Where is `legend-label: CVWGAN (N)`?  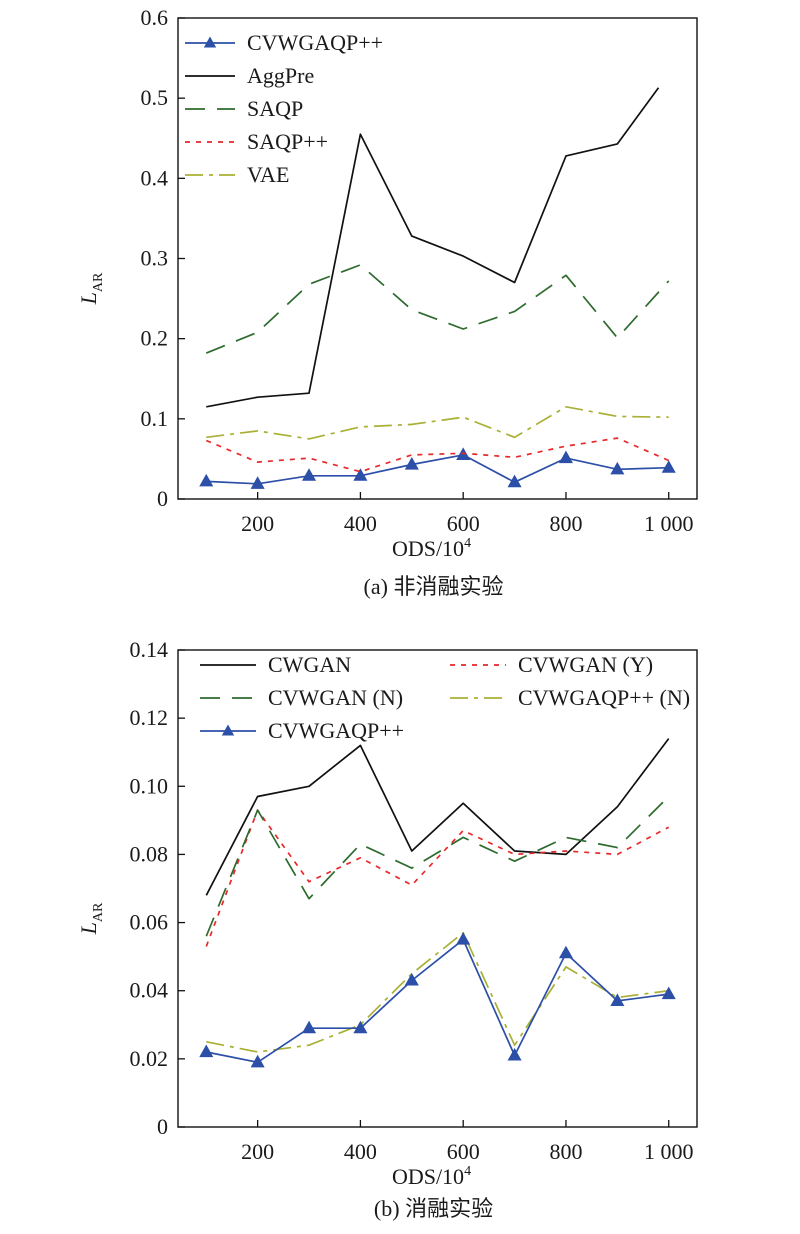
legend-label: CVWGAN (N) is located at coordinates (335, 697).